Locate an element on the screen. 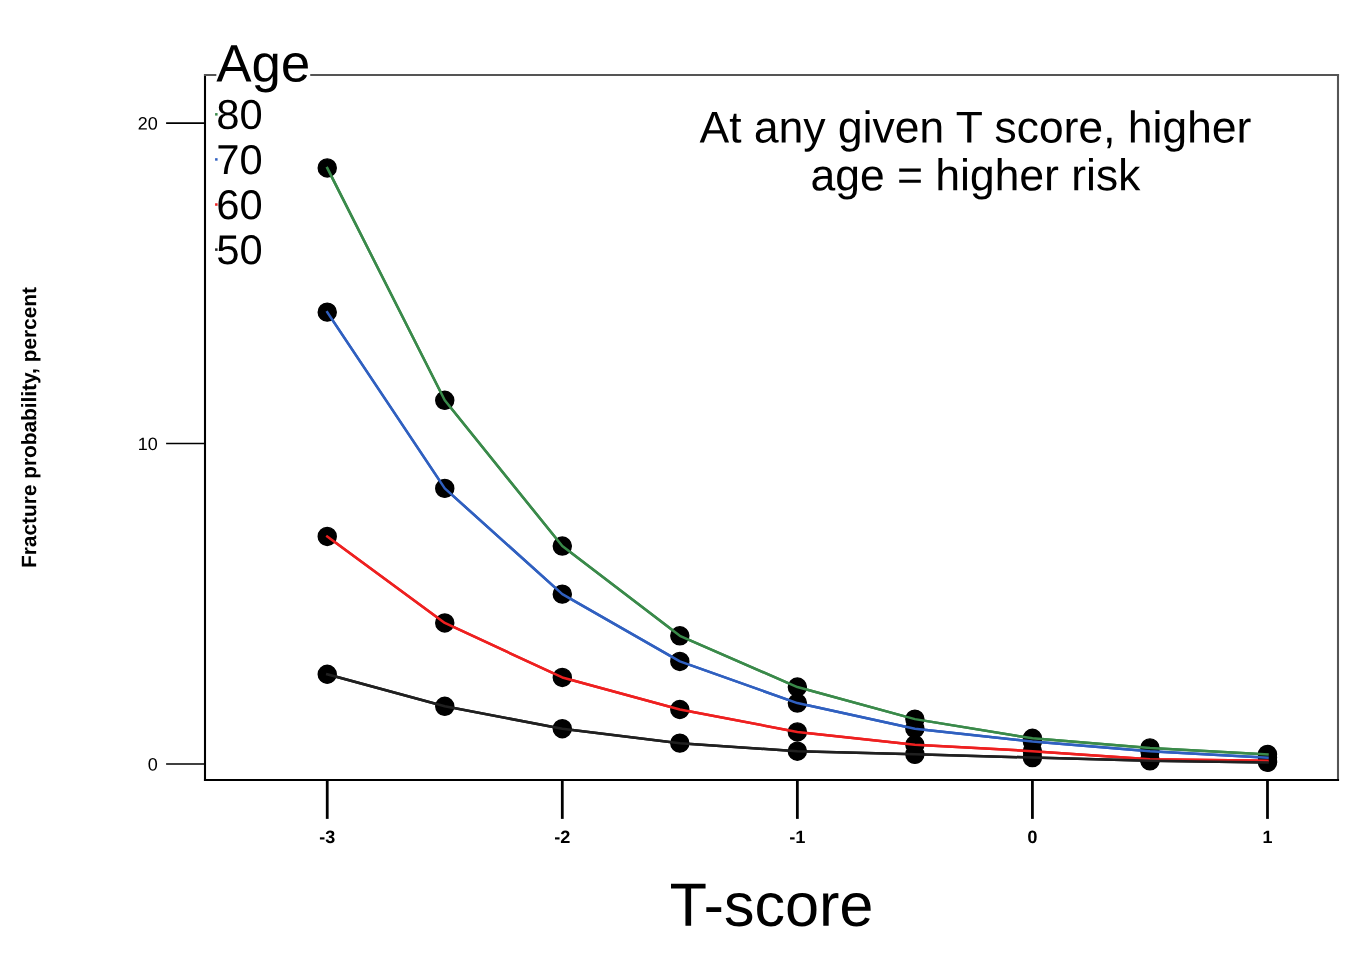  x-tick-label: -3 is located at coordinates (327, 837).